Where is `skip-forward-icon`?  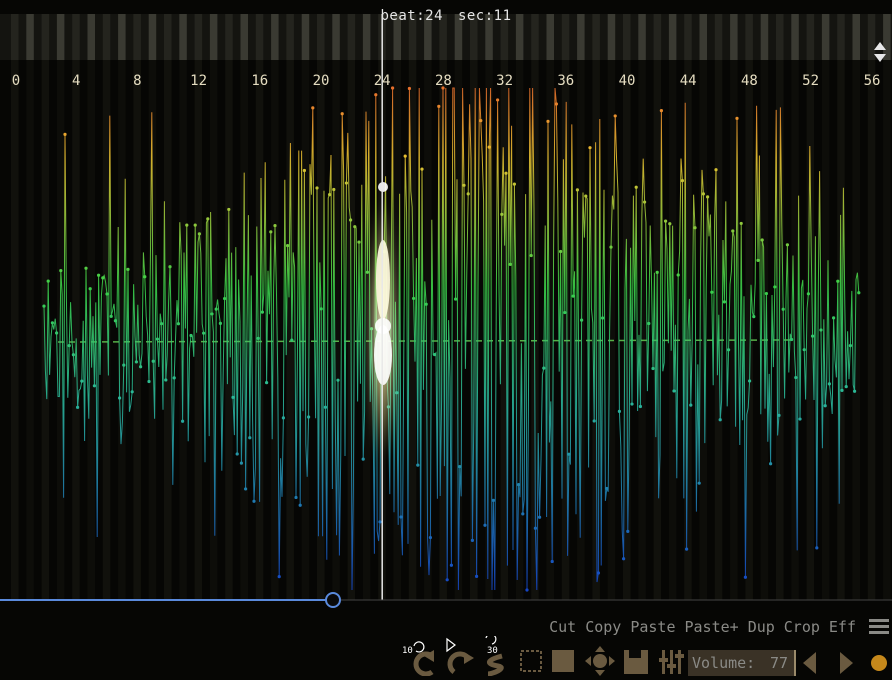 skip-forward-icon is located at coordinates (497, 656).